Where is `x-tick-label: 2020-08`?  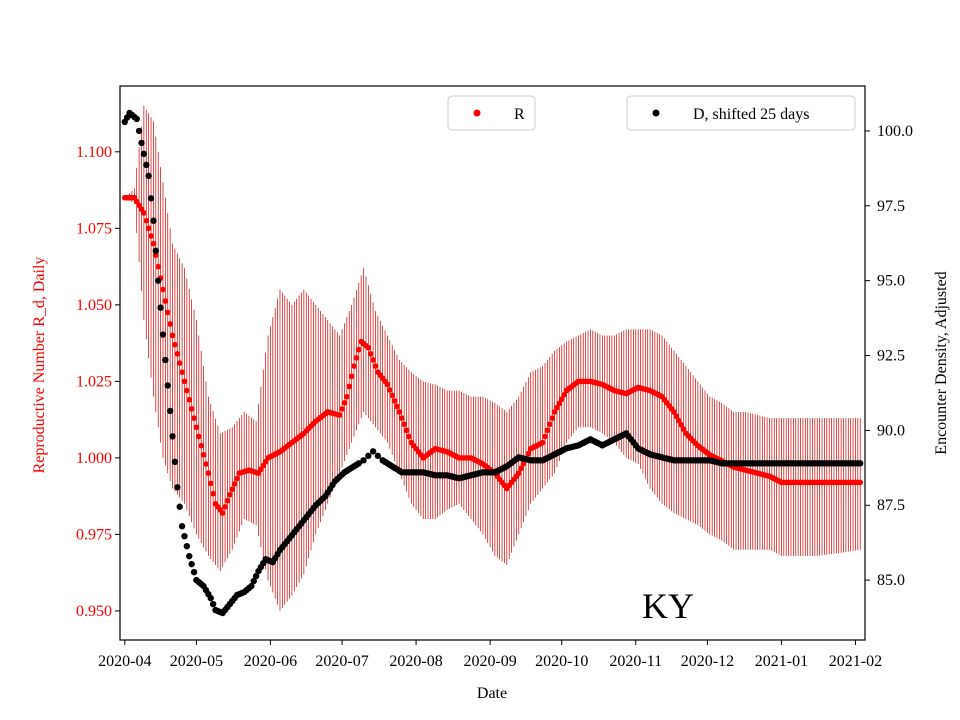
x-tick-label: 2020-08 is located at coordinates (415, 661).